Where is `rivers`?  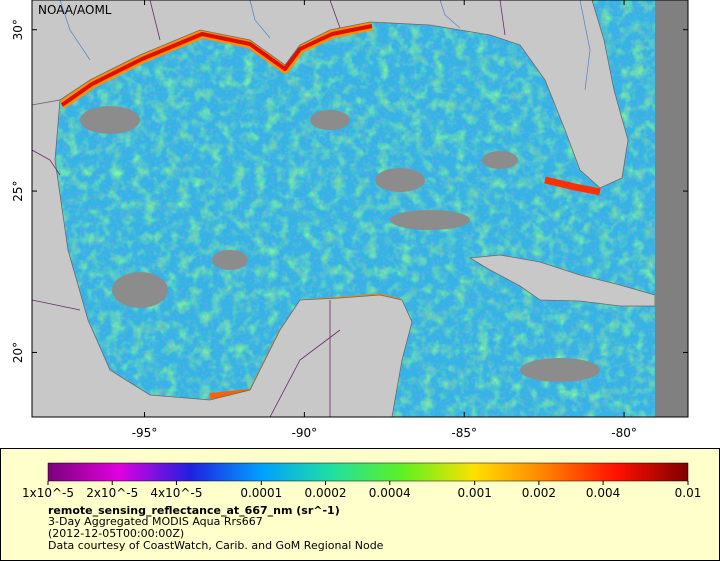
rivers is located at coordinates (325, 45).